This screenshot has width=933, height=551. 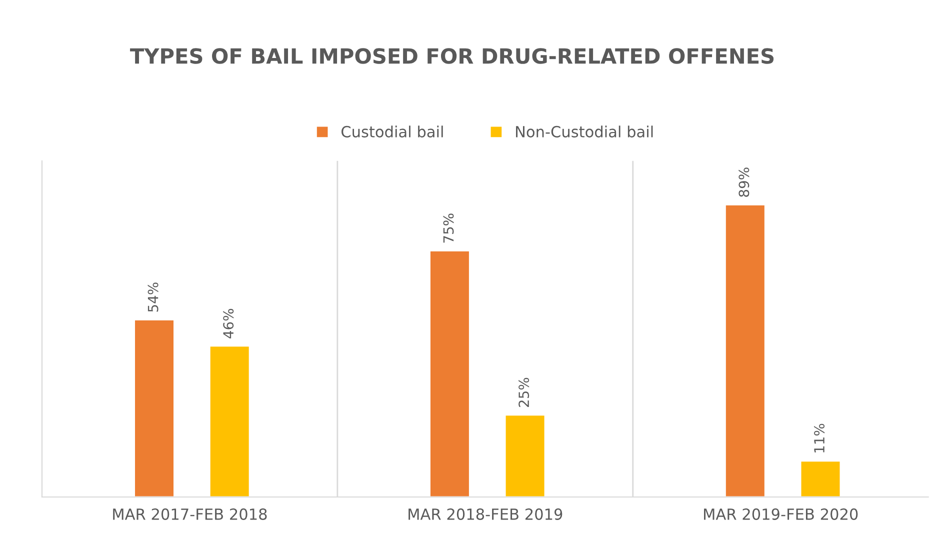 I want to click on legend-label: Custodial bail, so click(x=392, y=132).